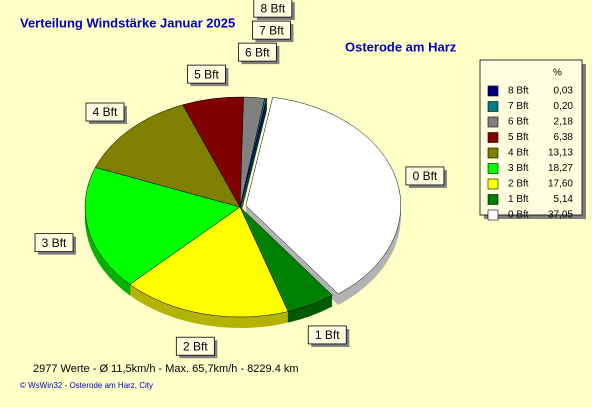  Describe the element at coordinates (518, 137) in the screenshot. I see `legend-label: 5 Bft` at that location.